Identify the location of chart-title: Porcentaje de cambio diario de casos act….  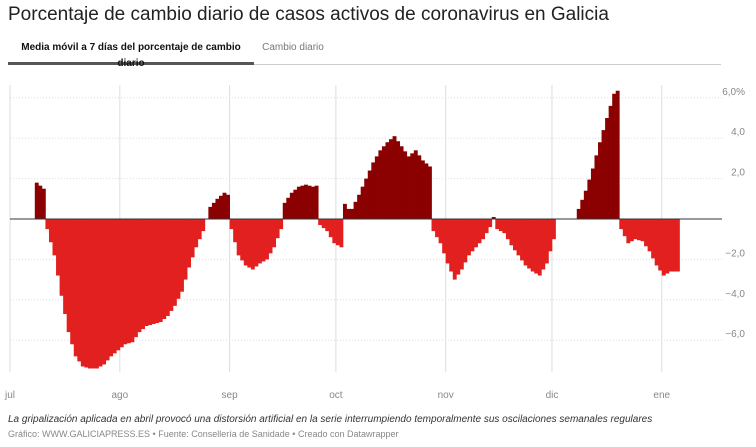
(308, 14).